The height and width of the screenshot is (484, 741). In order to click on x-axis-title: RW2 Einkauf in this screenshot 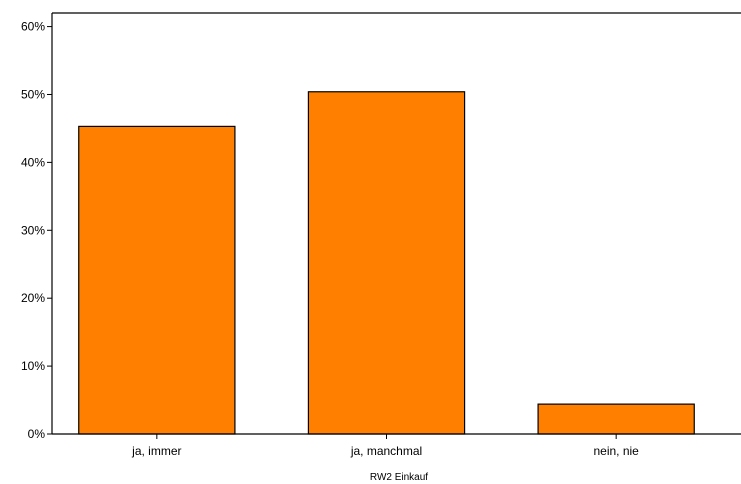, I will do `click(399, 477)`.